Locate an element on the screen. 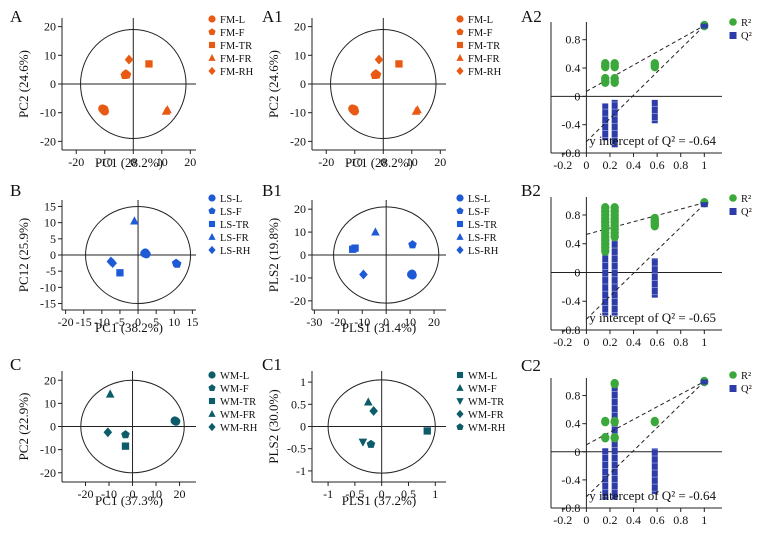 Image resolution: width=767 pixels, height=539 pixels. legend-label: LS-RH is located at coordinates (235, 251).